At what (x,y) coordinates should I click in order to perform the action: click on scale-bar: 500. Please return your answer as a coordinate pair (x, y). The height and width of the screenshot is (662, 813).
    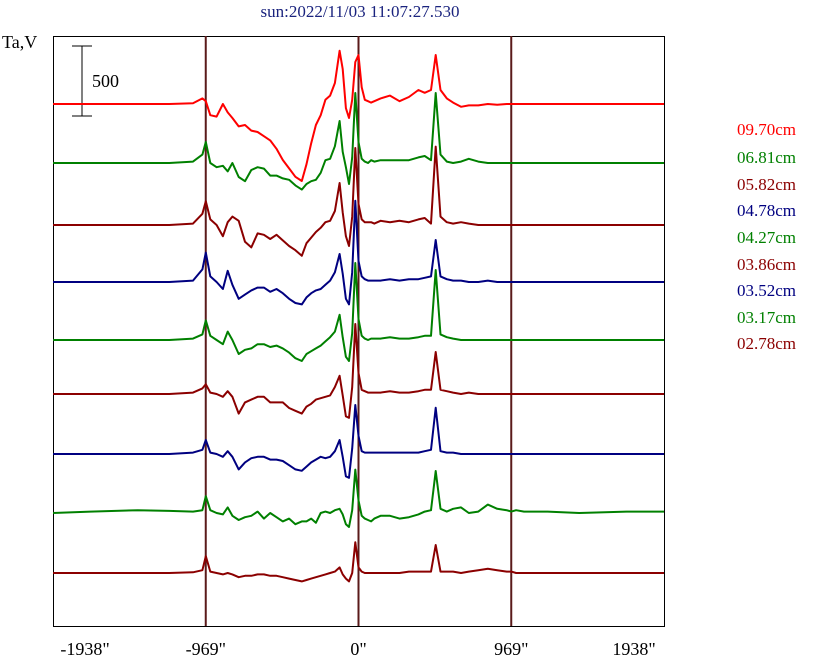
    Looking at the image, I should click on (95, 81).